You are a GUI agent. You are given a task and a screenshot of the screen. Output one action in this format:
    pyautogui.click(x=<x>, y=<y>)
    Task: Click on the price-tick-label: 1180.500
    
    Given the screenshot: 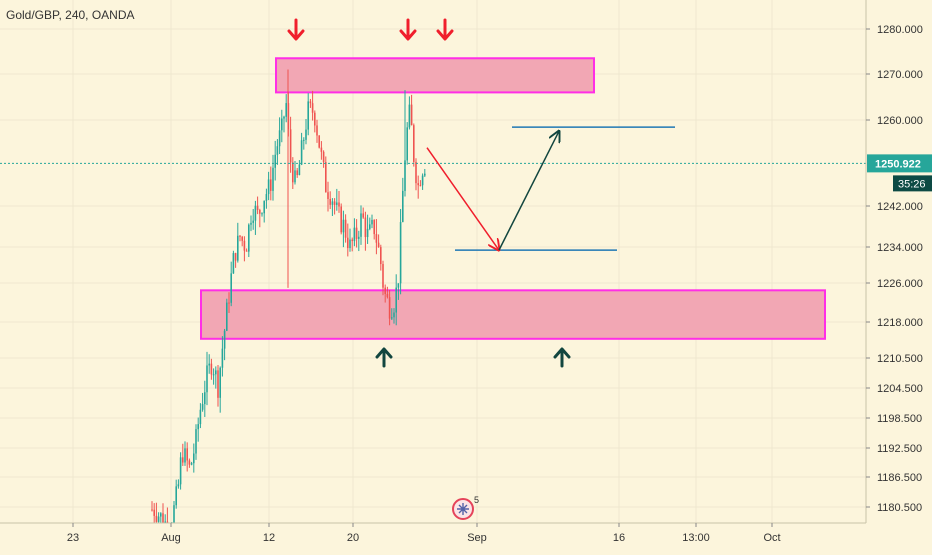 What is the action you would take?
    pyautogui.click(x=899, y=508)
    